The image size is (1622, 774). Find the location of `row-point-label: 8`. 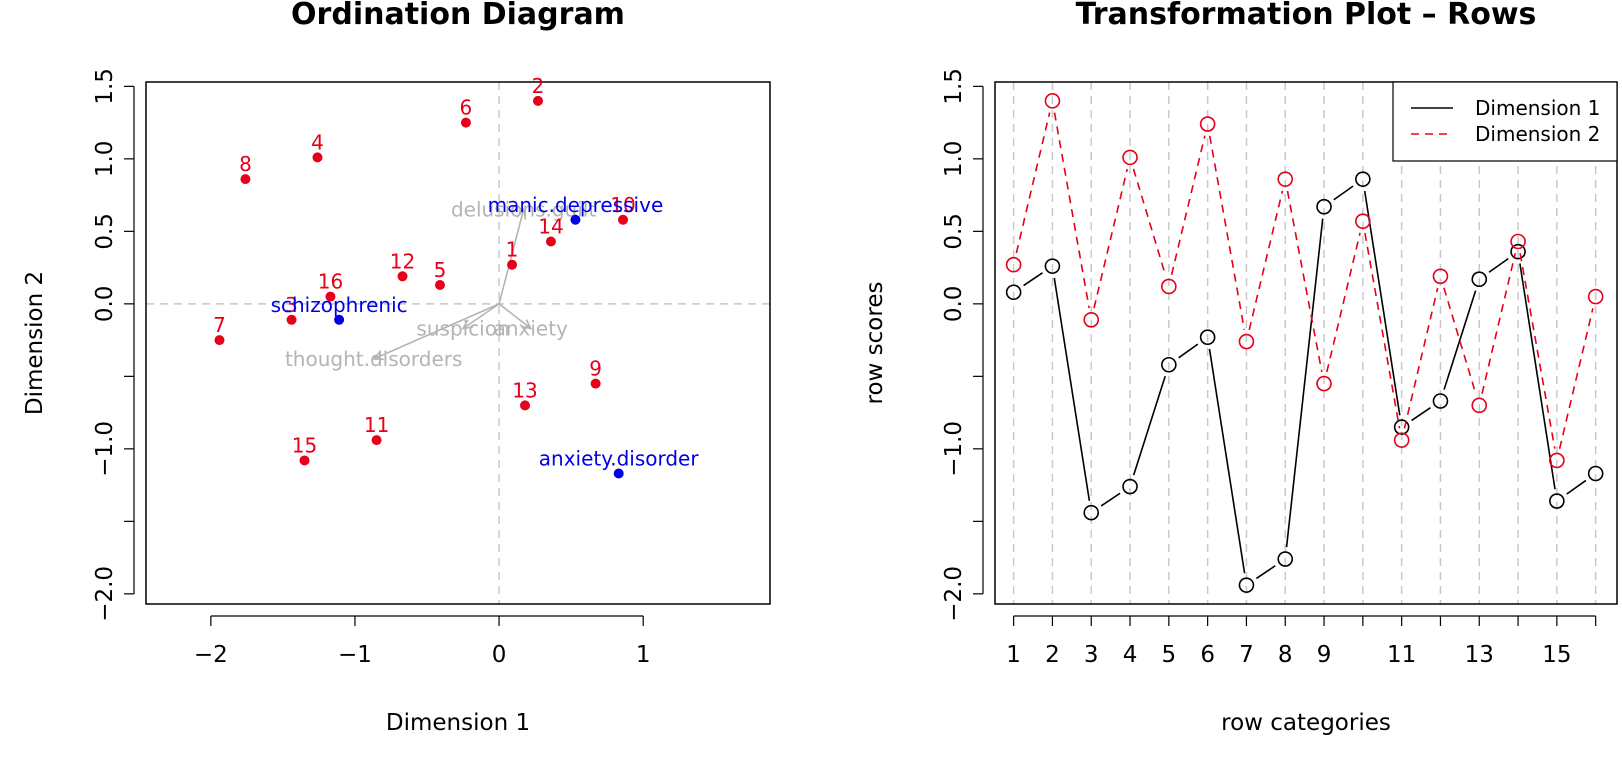

row-point-label: 8 is located at coordinates (245, 164).